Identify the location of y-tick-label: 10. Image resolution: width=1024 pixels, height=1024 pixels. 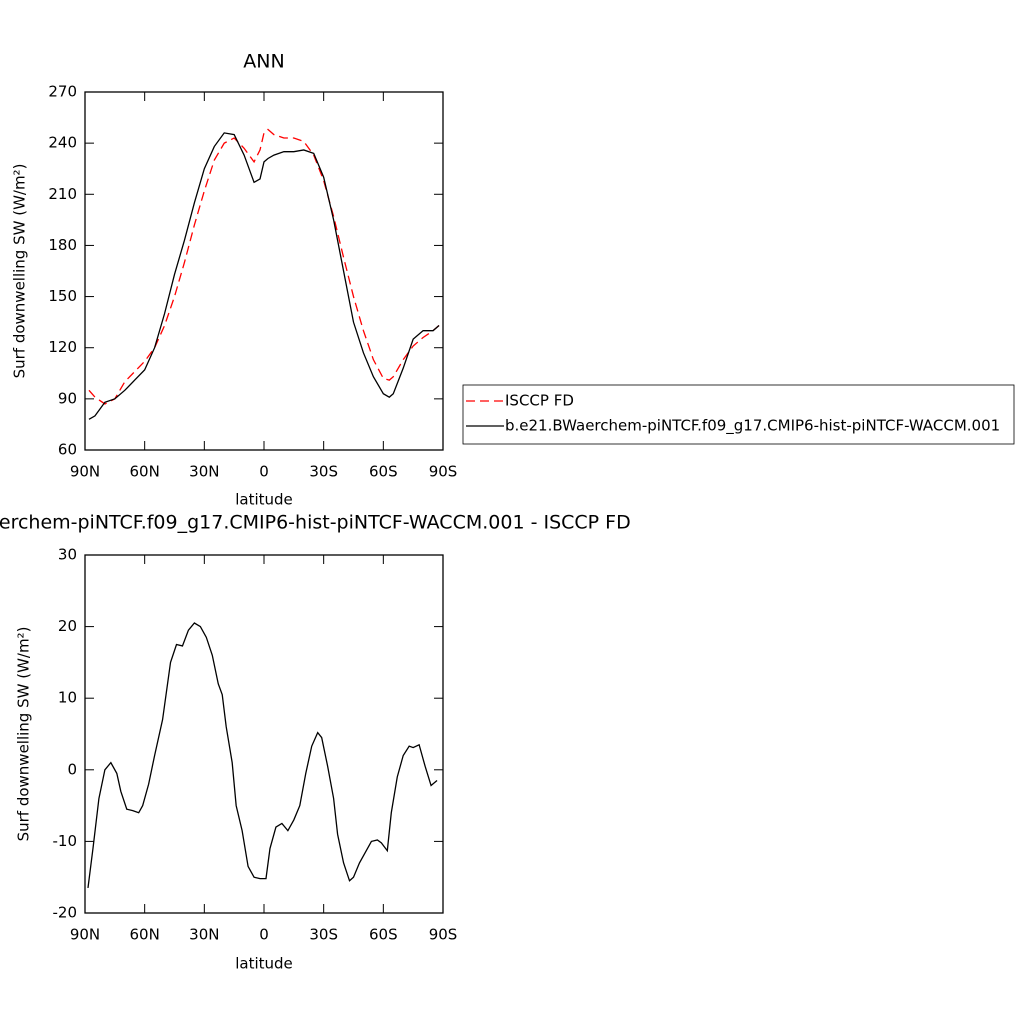
(67, 698).